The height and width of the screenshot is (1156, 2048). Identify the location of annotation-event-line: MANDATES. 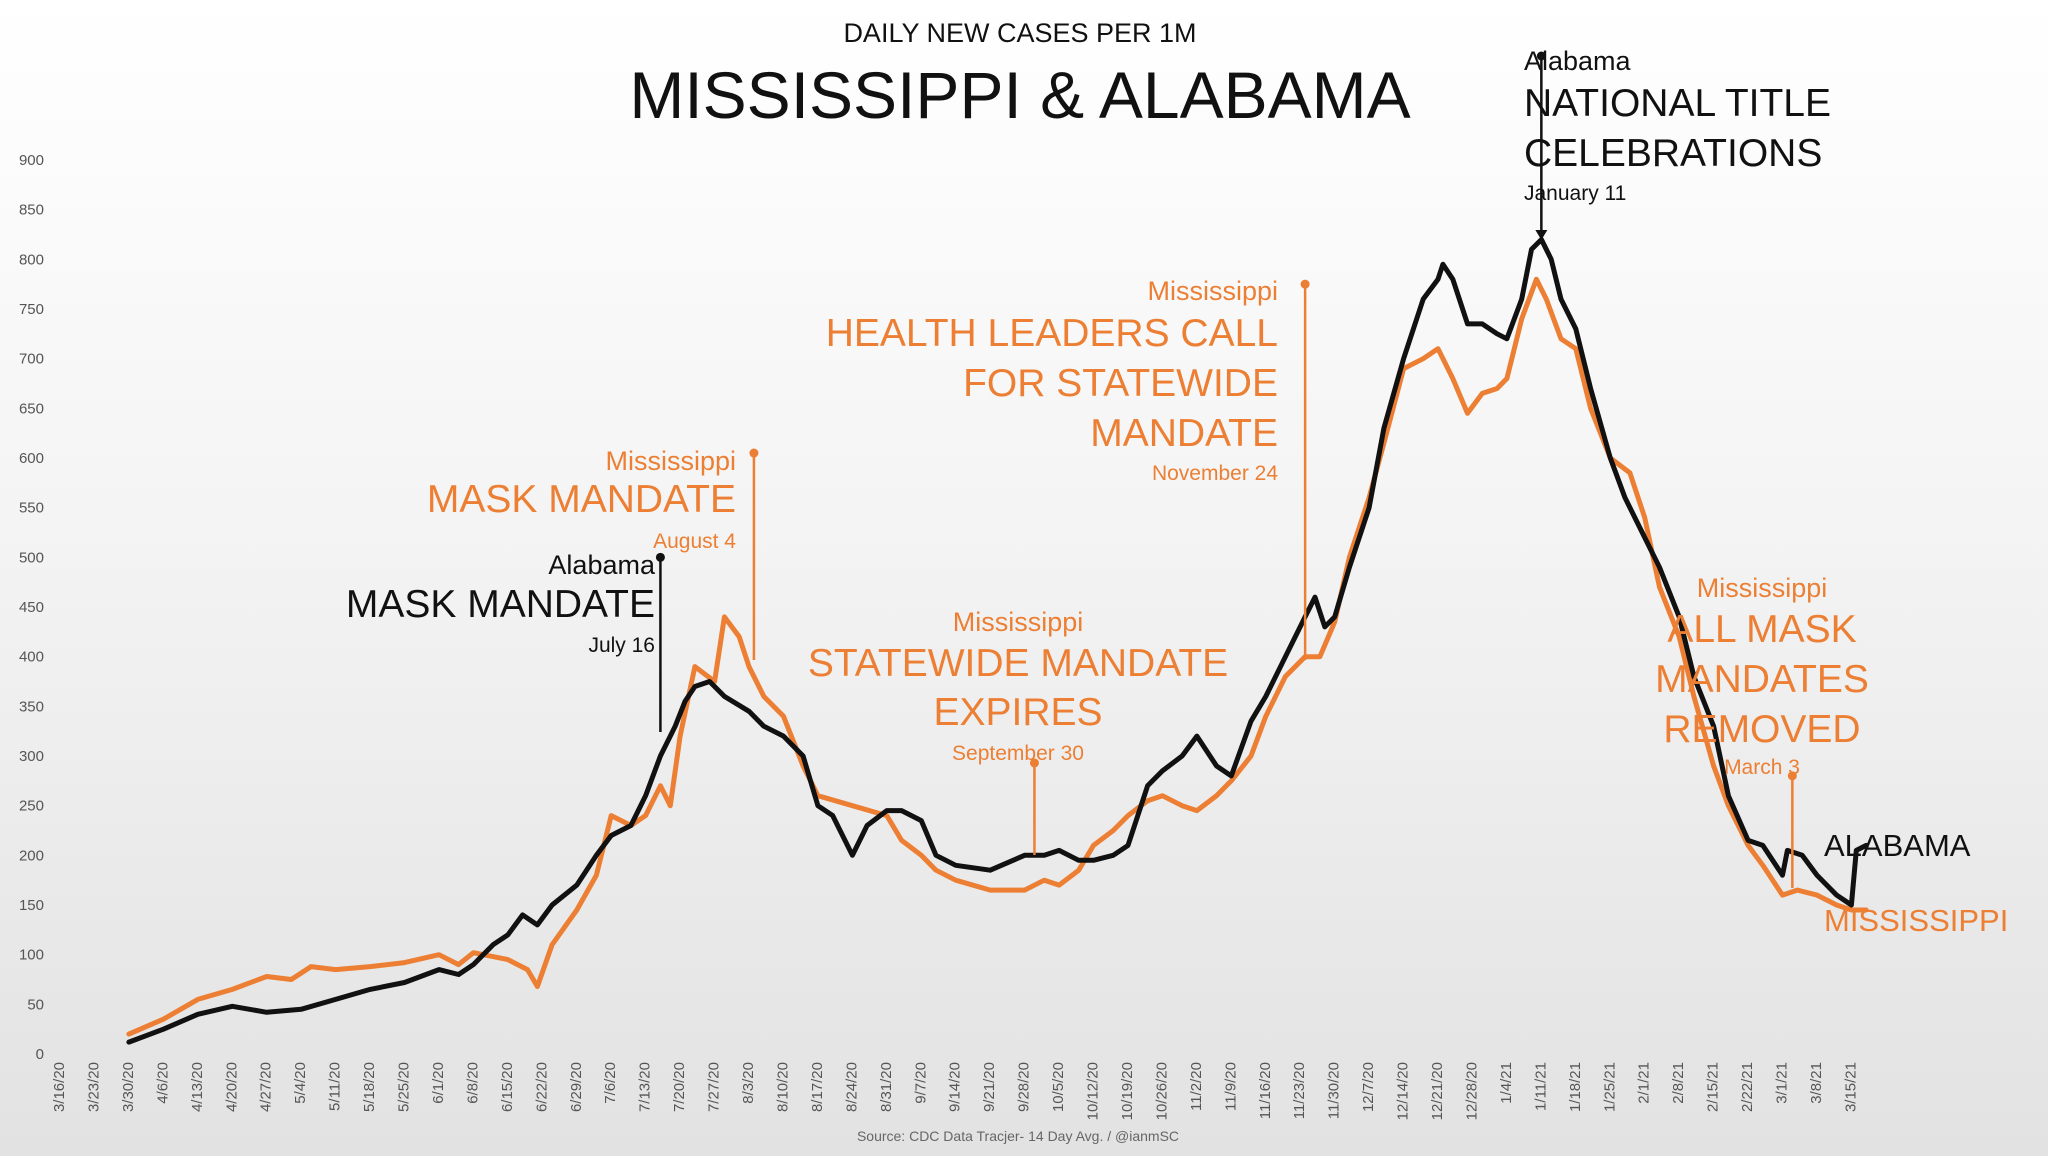
(1762, 679).